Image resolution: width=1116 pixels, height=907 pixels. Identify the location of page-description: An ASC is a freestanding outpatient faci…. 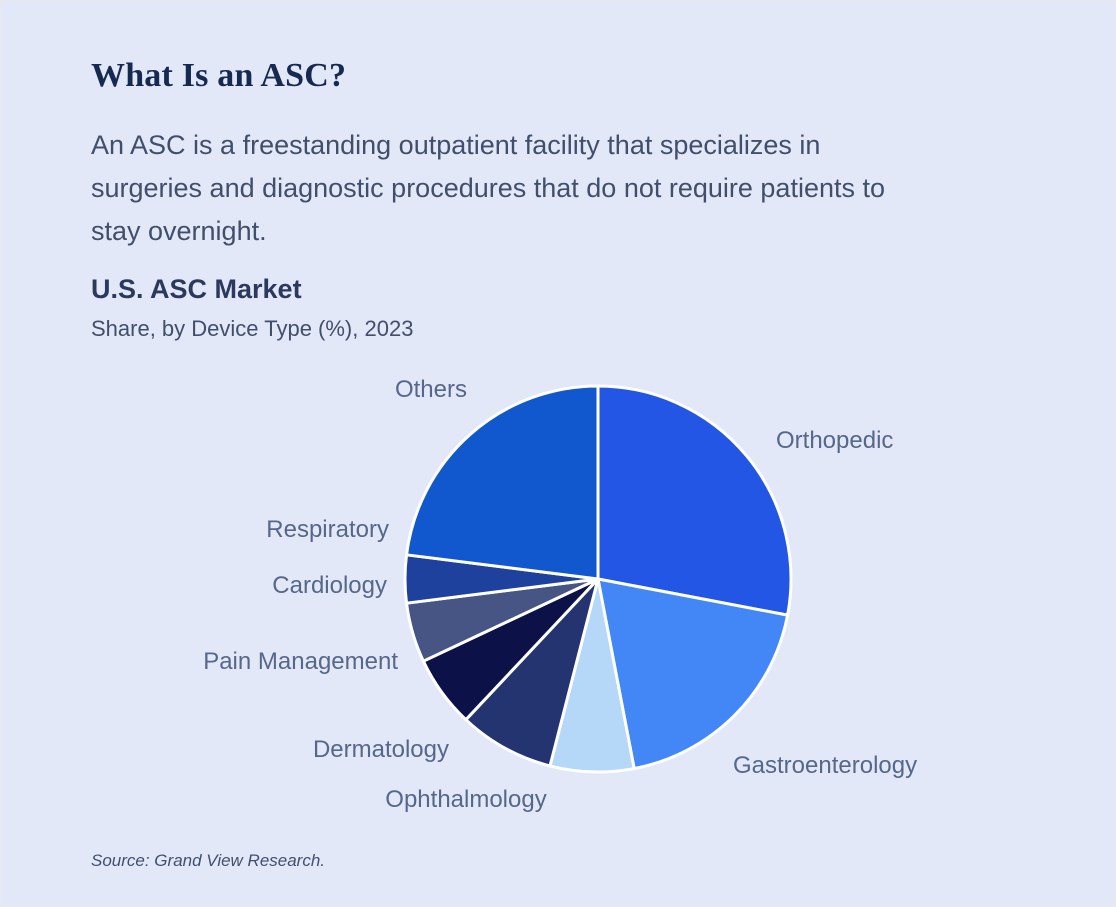
(488, 188).